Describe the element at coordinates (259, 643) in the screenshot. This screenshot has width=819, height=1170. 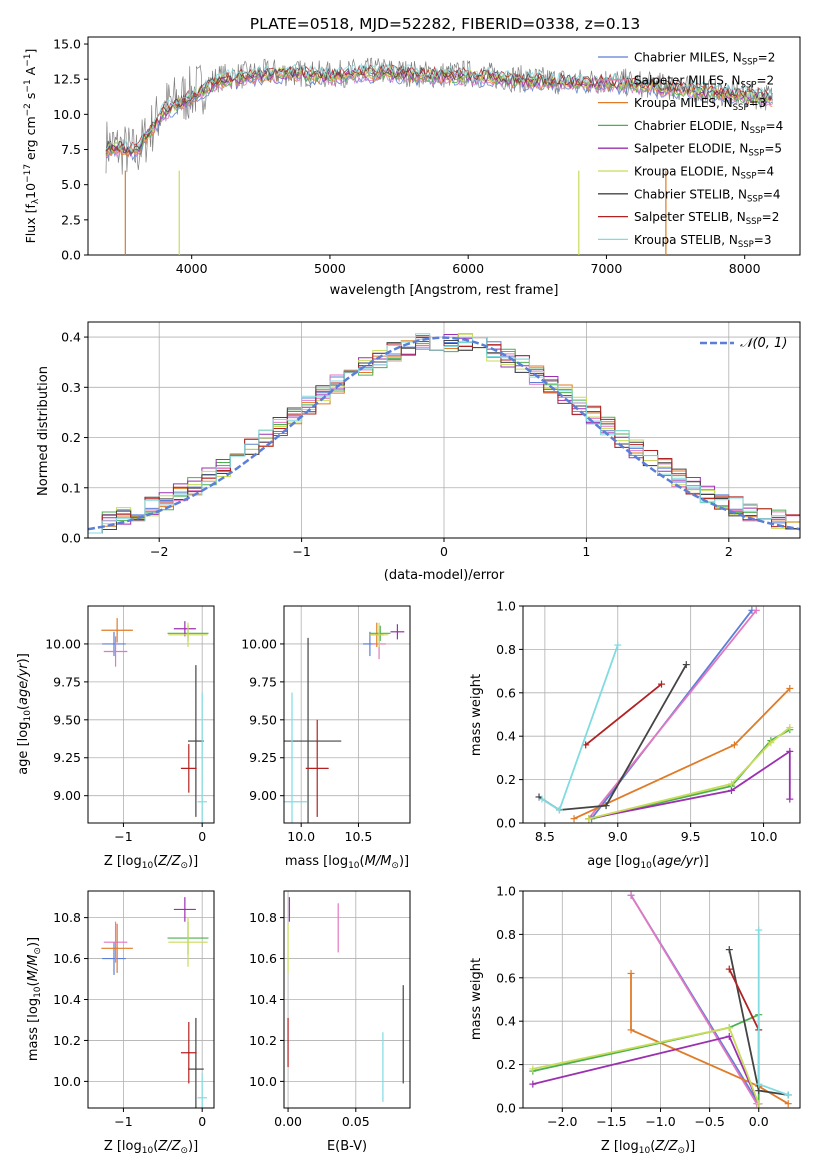
I see `ytick-label: 10.00` at that location.